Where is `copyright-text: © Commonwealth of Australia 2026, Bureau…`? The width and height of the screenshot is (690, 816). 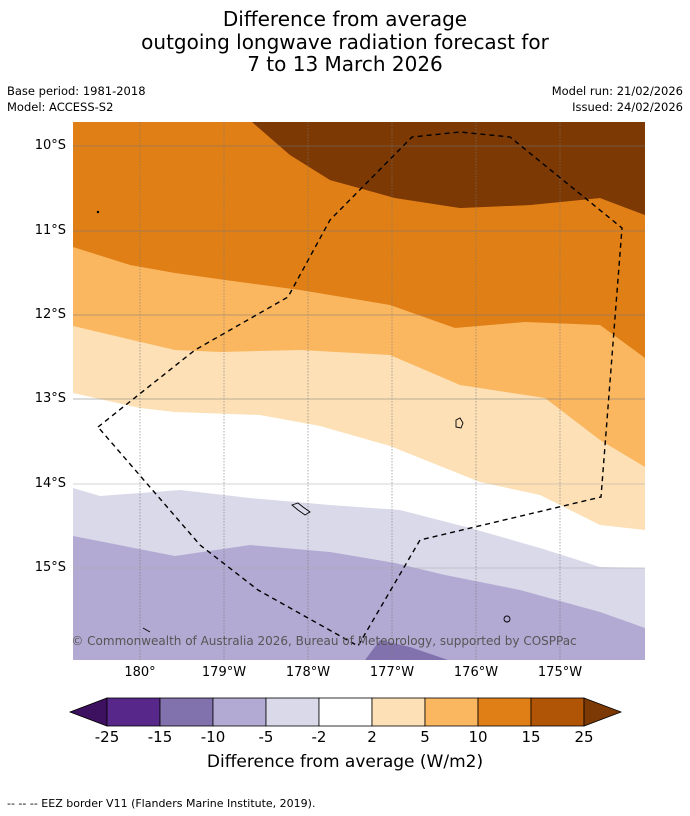 copyright-text: © Commonwealth of Australia 2026, Bureau… is located at coordinates (323, 641).